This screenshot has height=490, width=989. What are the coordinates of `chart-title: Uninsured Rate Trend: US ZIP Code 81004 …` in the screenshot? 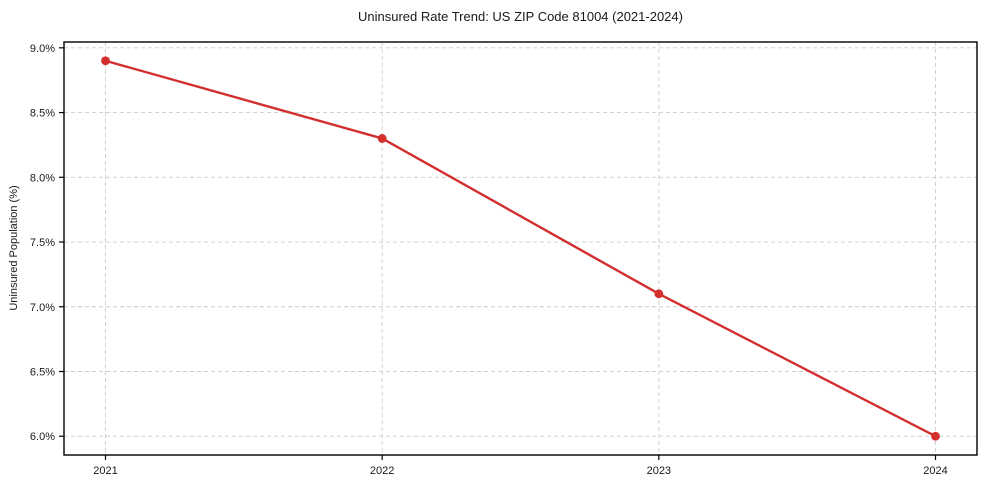 It's located at (520, 16).